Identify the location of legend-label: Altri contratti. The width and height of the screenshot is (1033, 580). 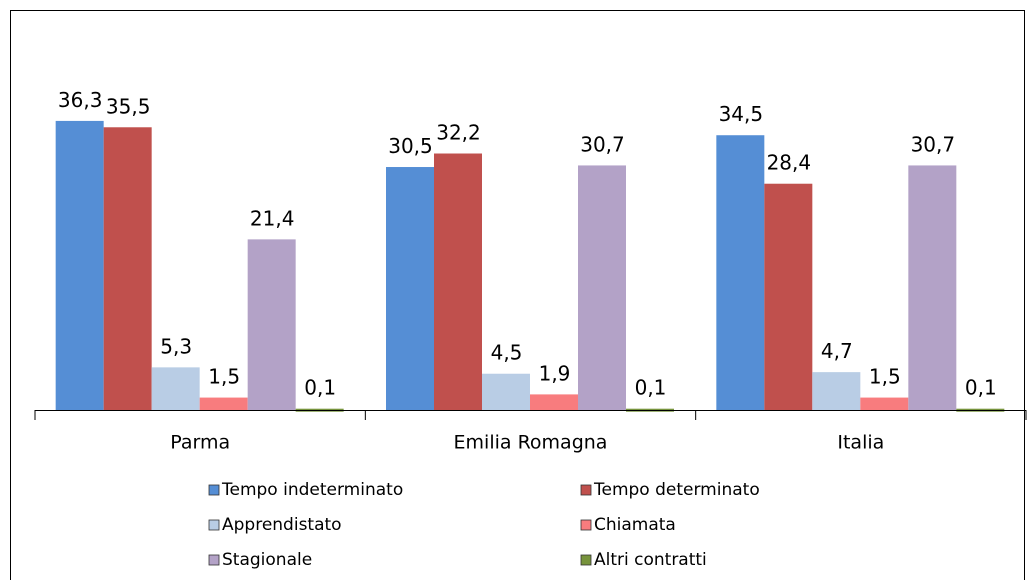
(650, 560).